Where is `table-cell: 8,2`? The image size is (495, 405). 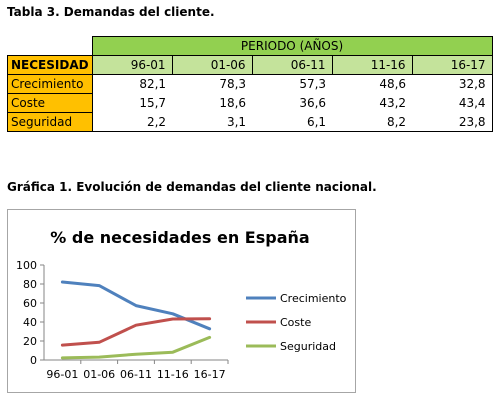 table-cell: 8,2 is located at coordinates (372, 122).